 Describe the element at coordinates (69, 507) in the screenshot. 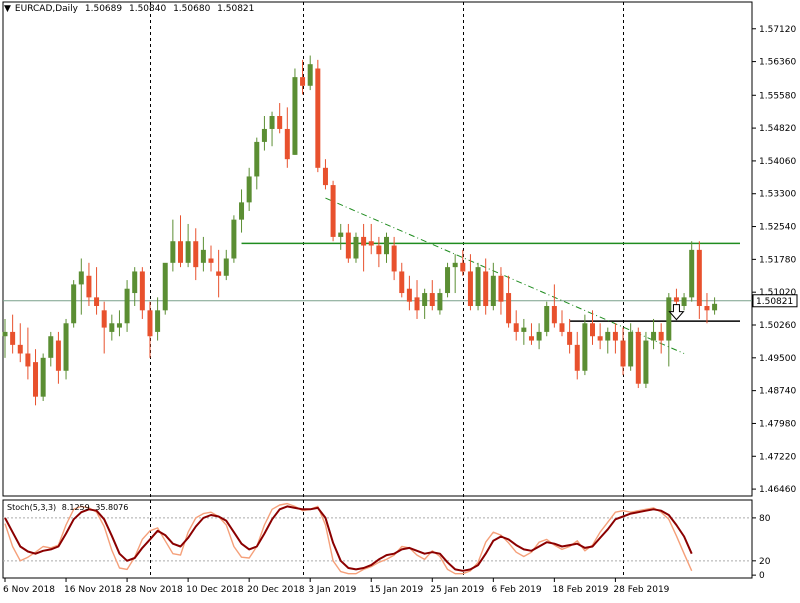

I see `stochastic-header: Stoch(5,3,3) 8.1259 35.8076` at that location.